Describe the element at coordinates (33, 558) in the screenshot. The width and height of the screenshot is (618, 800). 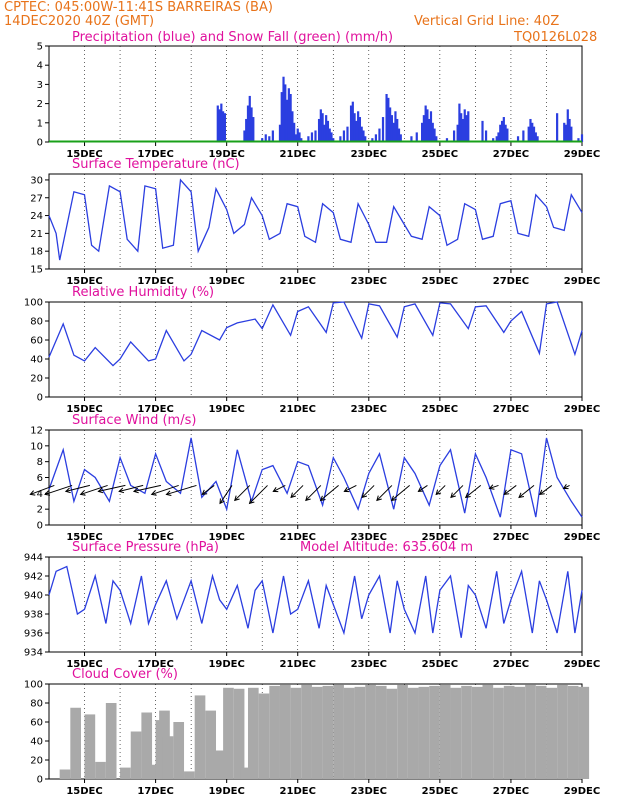
I see `y-tick-label: 944` at that location.